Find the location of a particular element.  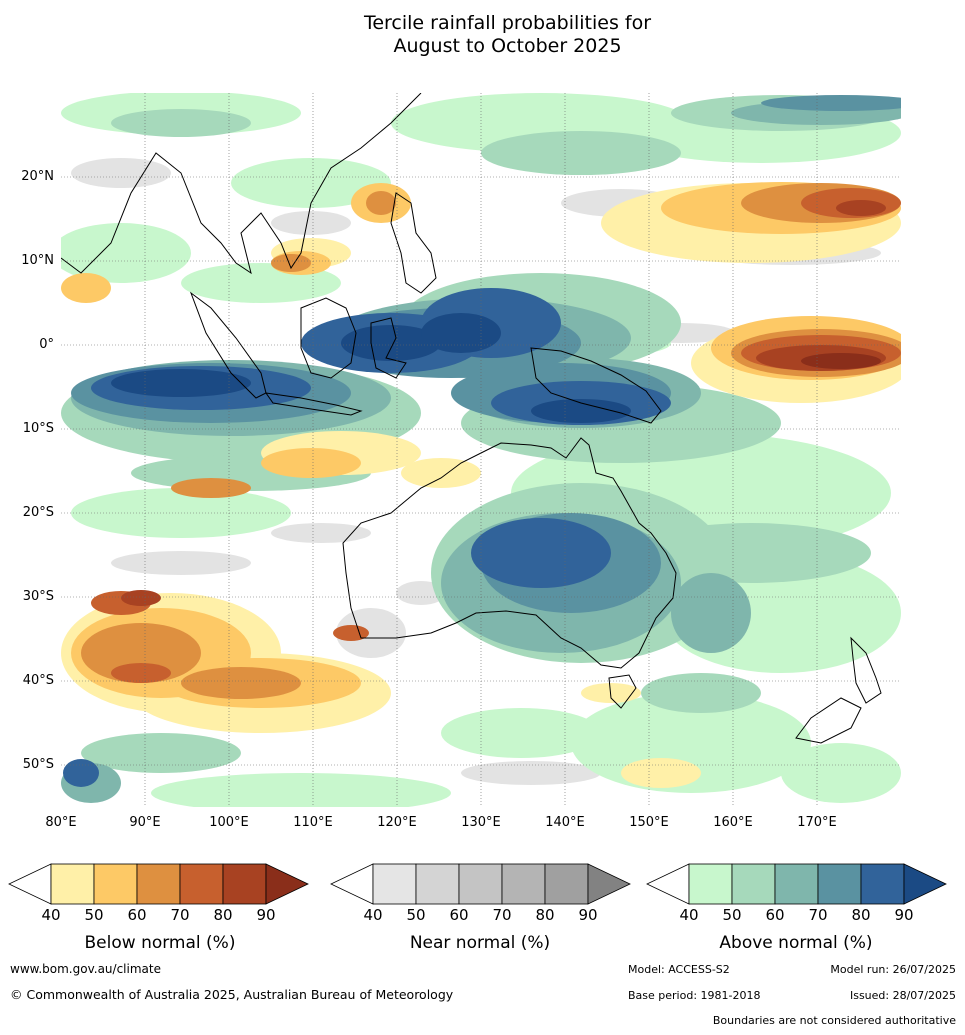

longitude-label: 160°E is located at coordinates (733, 822).